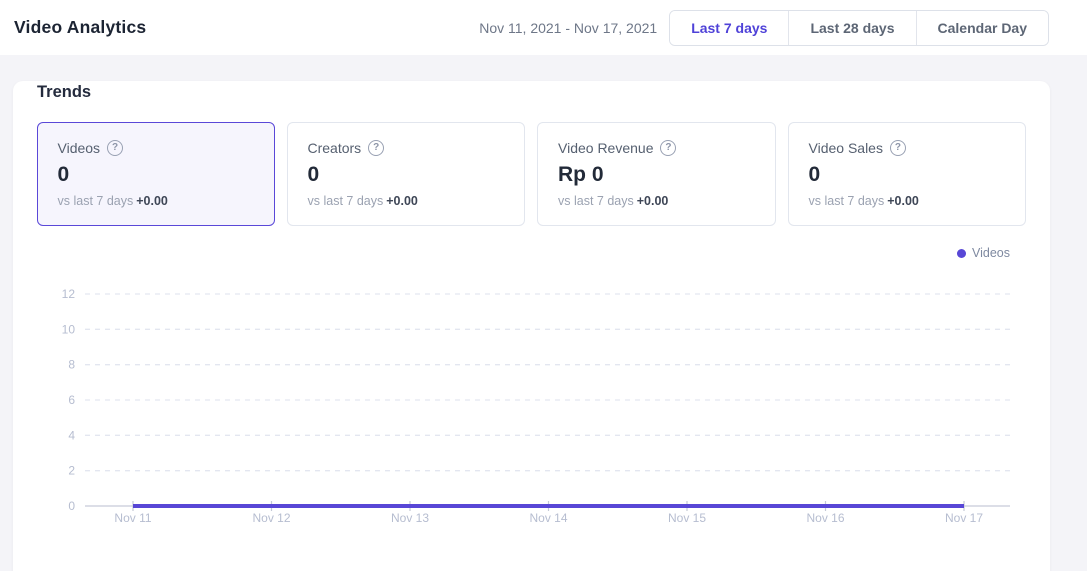 Image resolution: width=1087 pixels, height=571 pixels. What do you see at coordinates (71, 365) in the screenshot?
I see `svg-text: 8` at bounding box center [71, 365].